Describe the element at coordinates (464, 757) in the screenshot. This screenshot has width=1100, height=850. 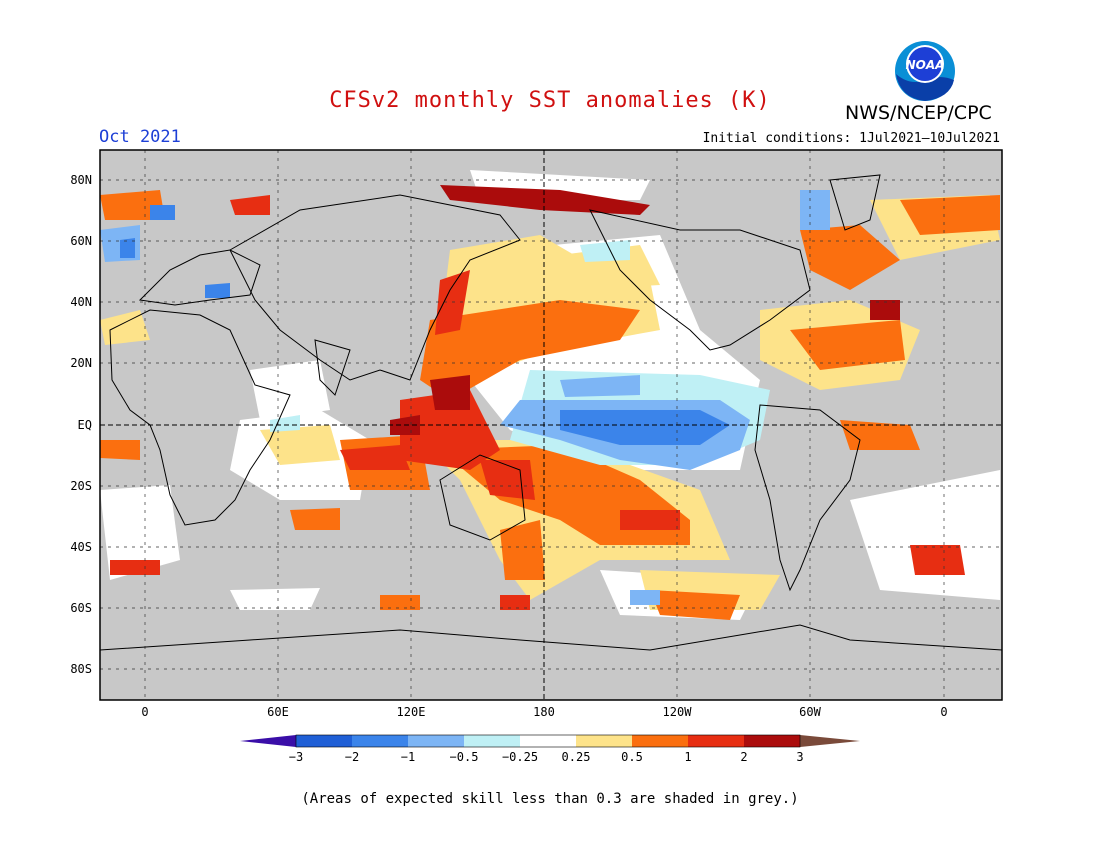
I see `colorbar-tick: −0.5` at that location.